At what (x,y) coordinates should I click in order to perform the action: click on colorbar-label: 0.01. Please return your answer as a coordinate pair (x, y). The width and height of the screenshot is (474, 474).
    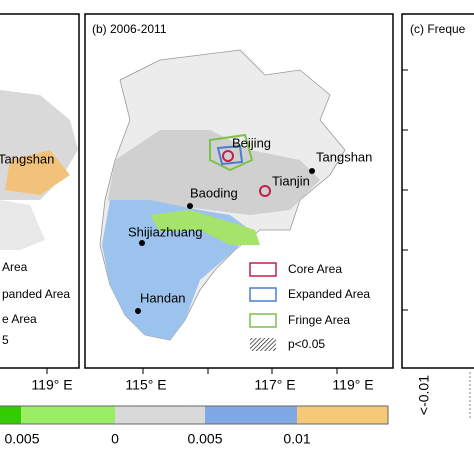
    Looking at the image, I should click on (296, 439).